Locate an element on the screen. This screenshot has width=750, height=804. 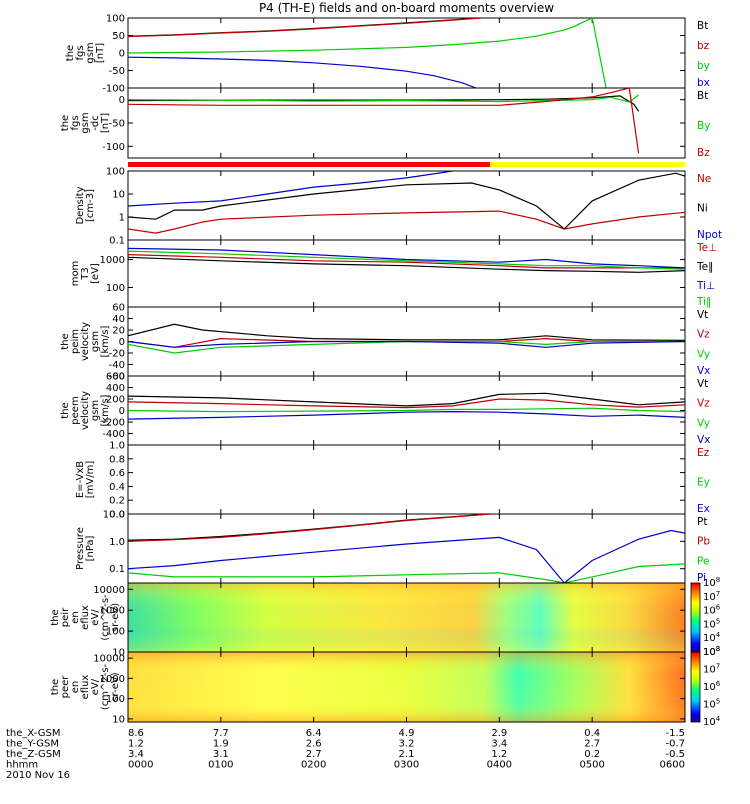
series-line-Pi is located at coordinates (406, 556).